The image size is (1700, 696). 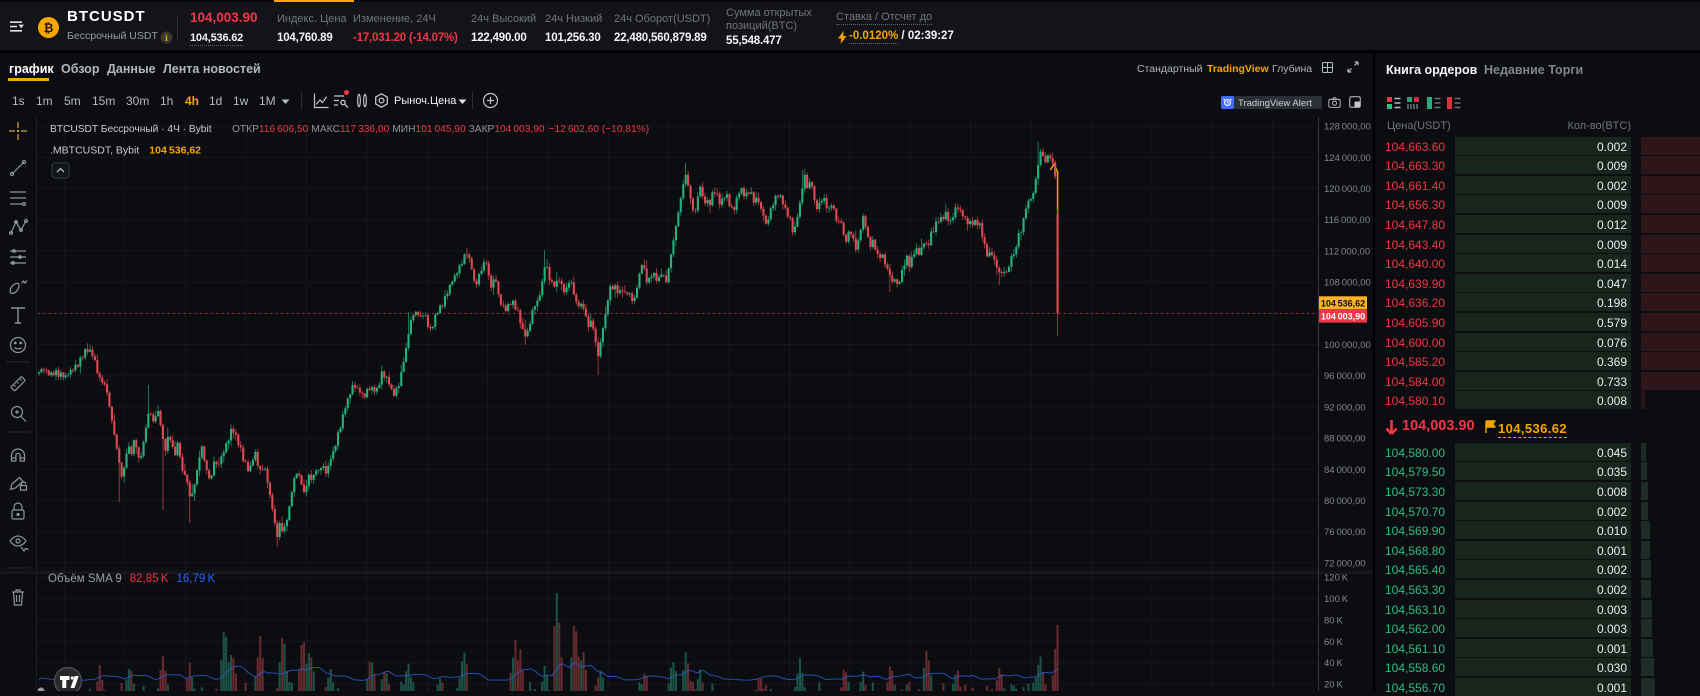 I want to click on svg-text: 96 000,00, so click(x=1345, y=376).